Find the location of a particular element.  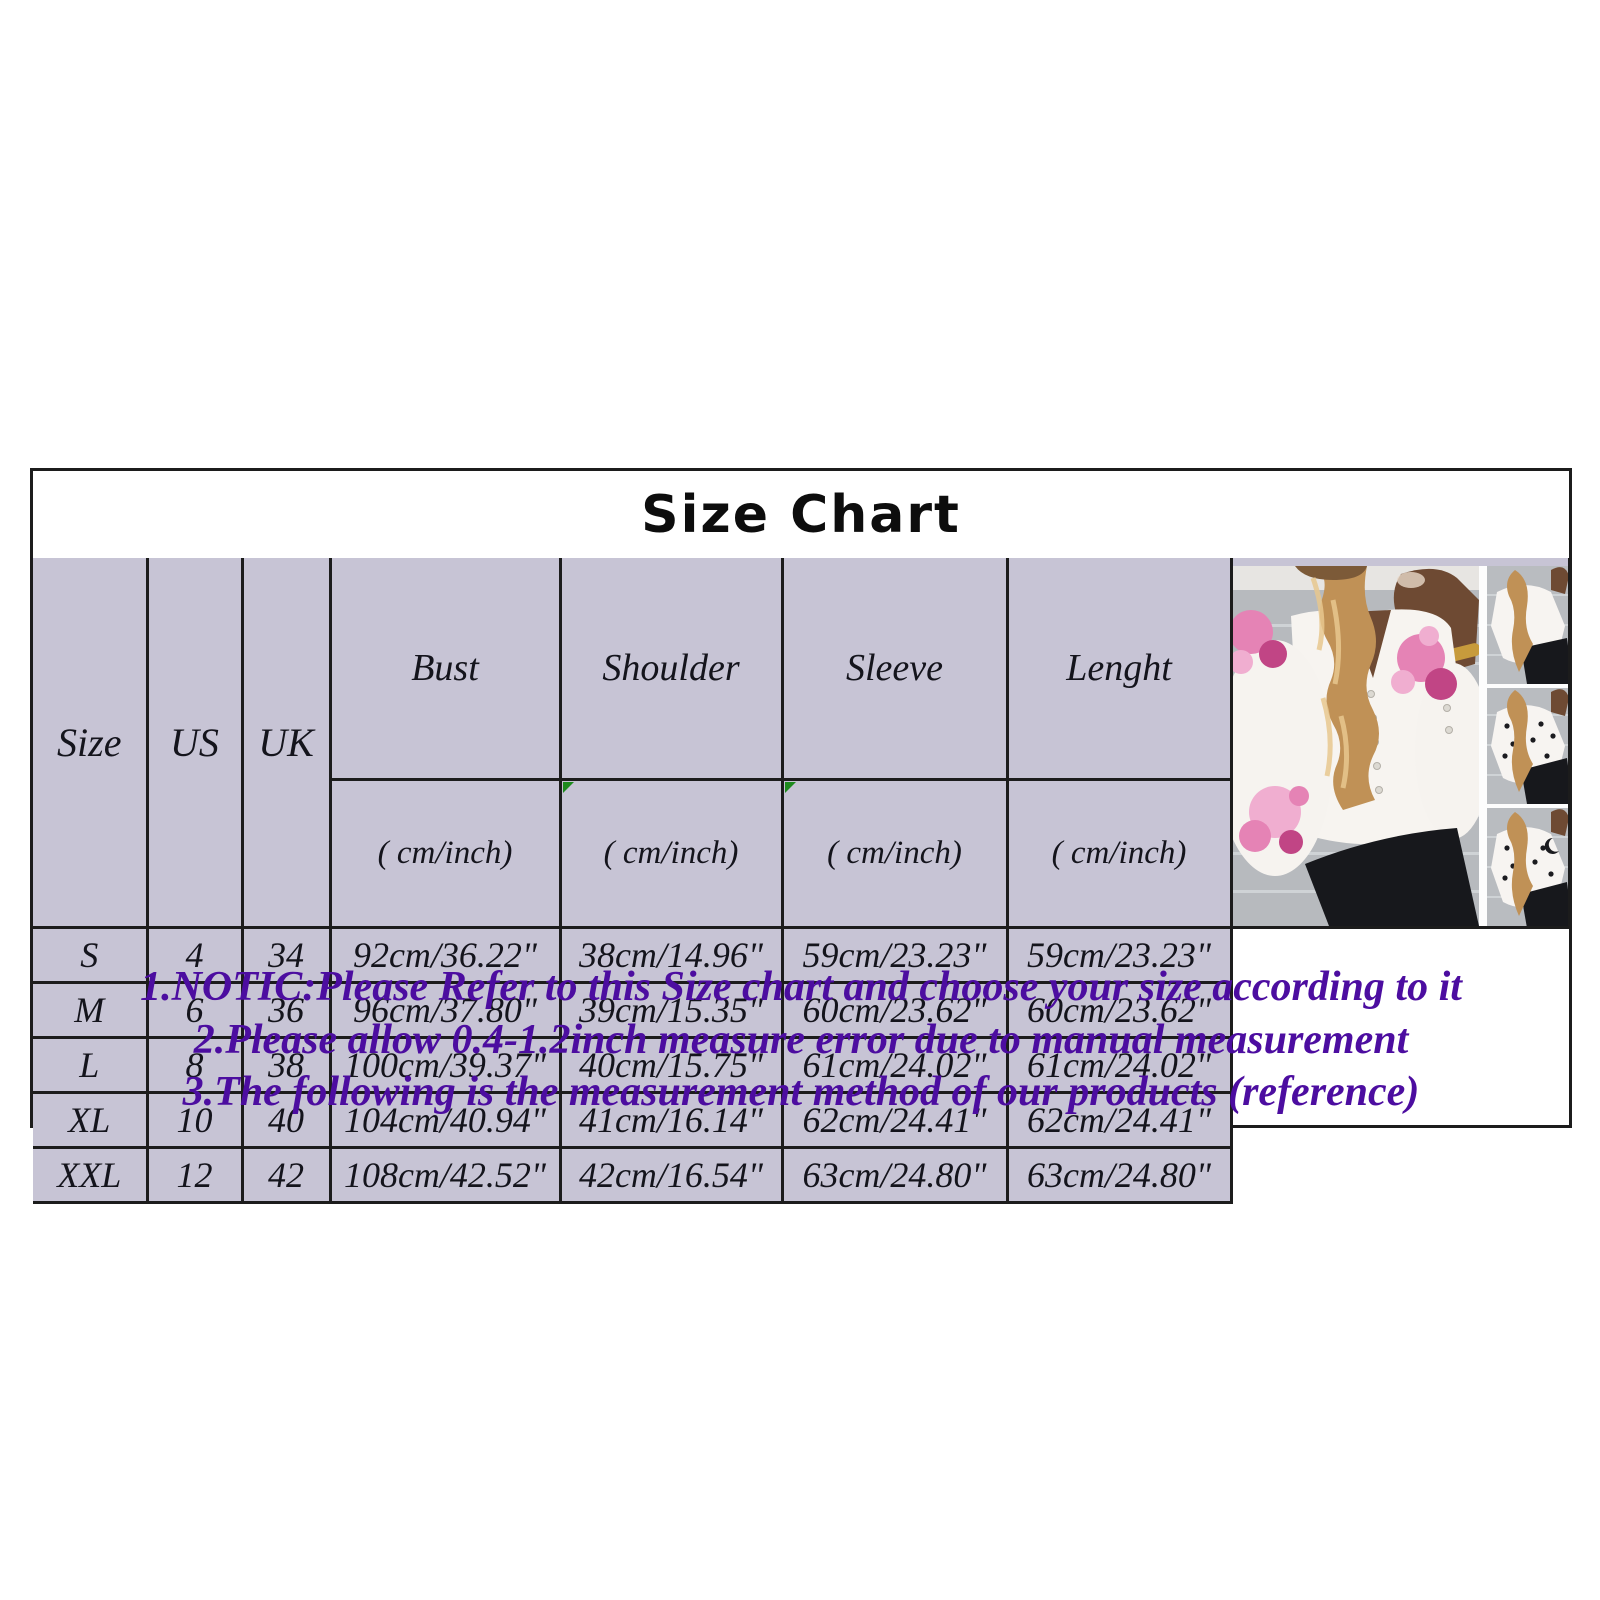

product-photo-cell is located at coordinates (1400, 743).